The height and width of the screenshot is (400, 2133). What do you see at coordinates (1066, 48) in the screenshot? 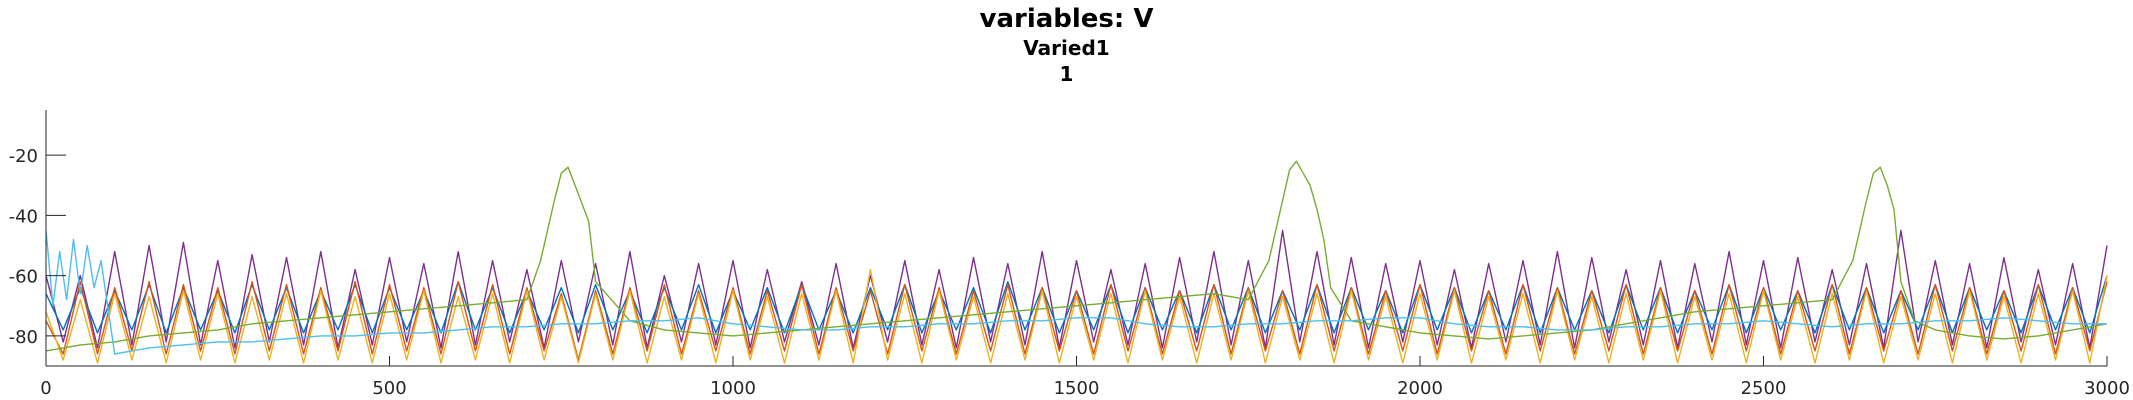
I see `chart-subtitle: Varied1` at bounding box center [1066, 48].